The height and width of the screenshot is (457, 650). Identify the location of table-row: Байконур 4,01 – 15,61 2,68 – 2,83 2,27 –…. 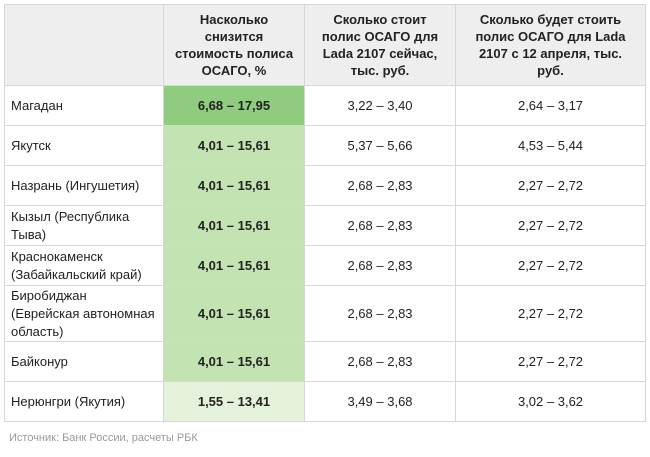
(325, 361).